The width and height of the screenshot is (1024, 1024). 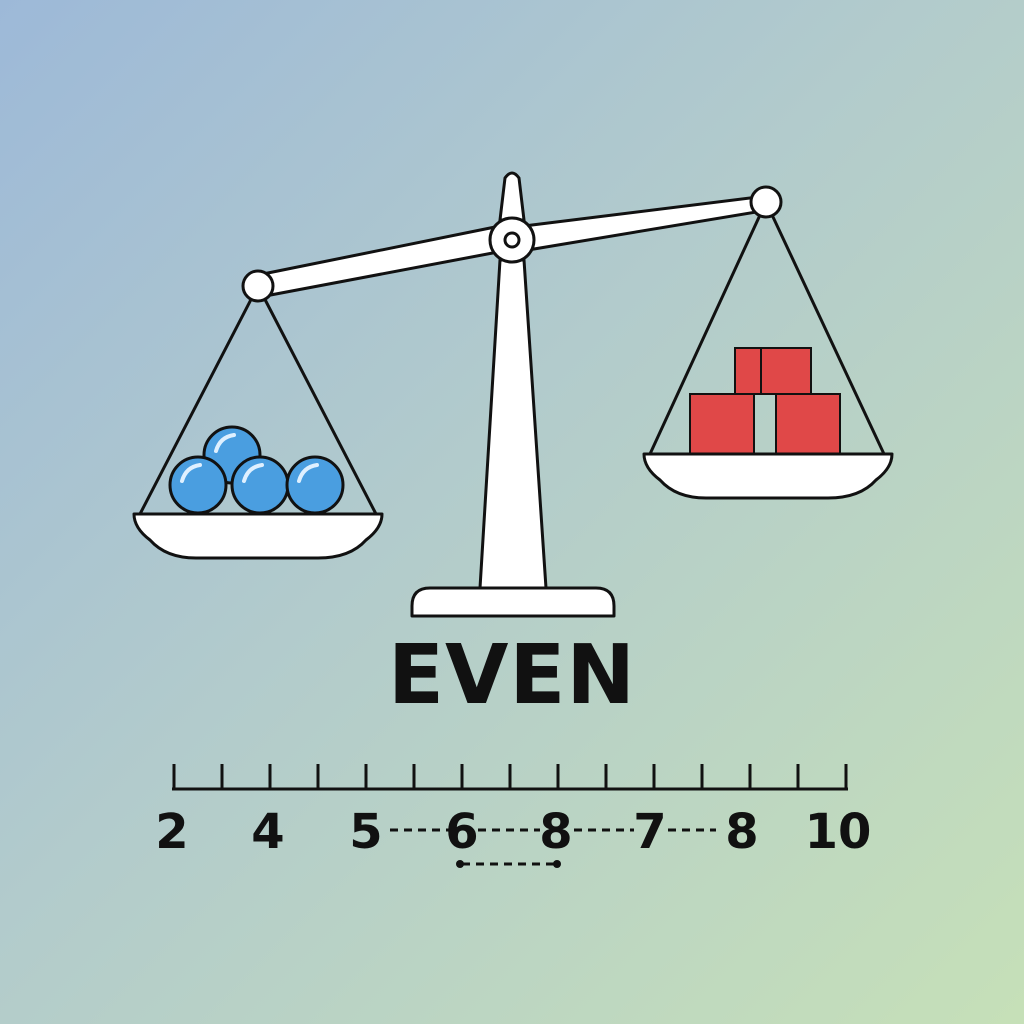 What do you see at coordinates (171, 832) in the screenshot?
I see `number-line-label: 2` at bounding box center [171, 832].